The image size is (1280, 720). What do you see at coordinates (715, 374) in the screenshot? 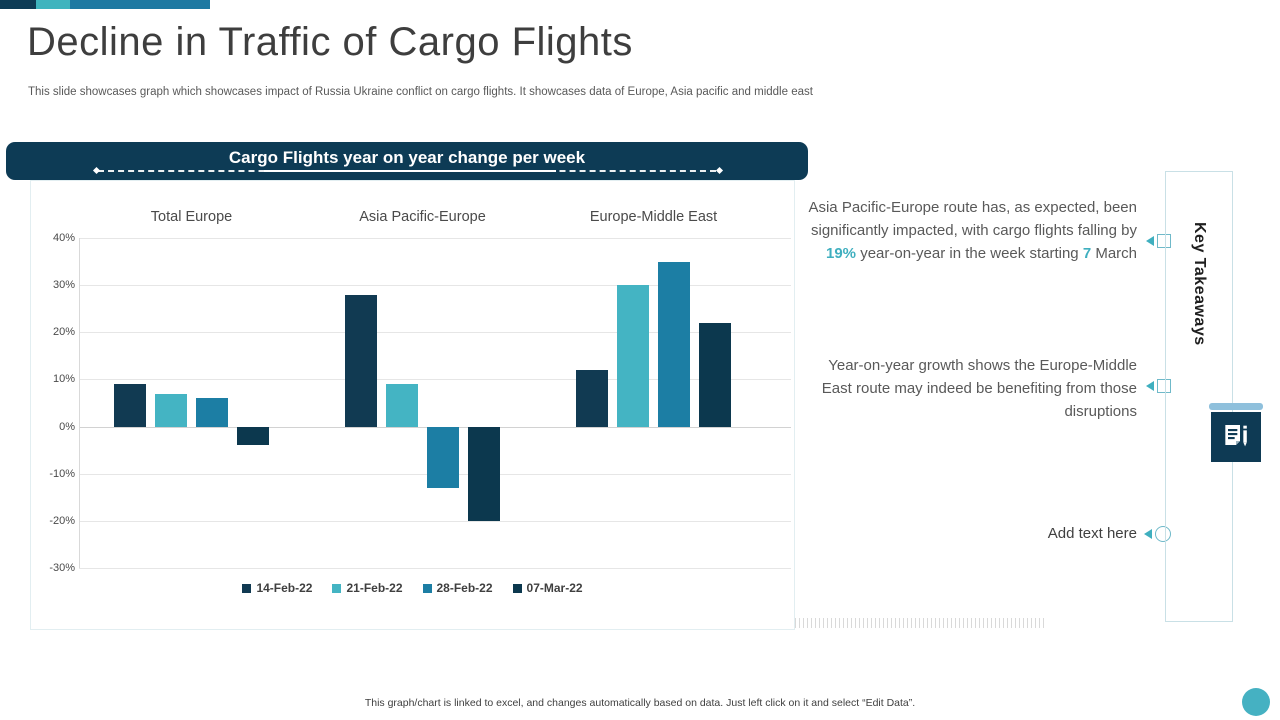
I see `bar-Europe-Middle East-07-Mar-22` at bounding box center [715, 374].